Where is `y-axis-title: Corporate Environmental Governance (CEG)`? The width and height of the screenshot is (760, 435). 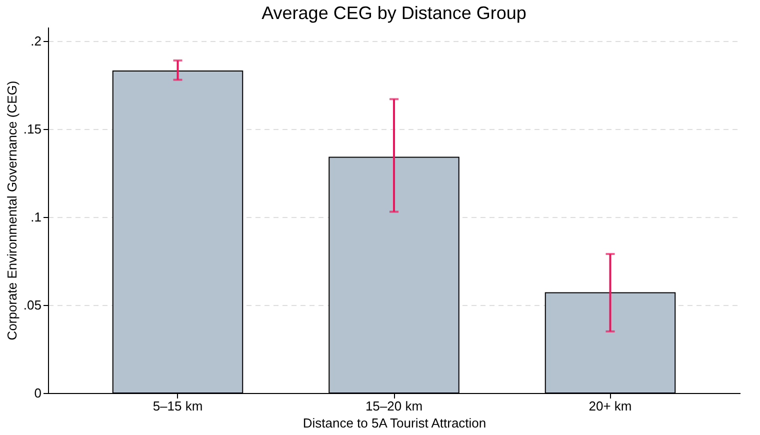
y-axis-title: Corporate Environmental Governance (CEG) is located at coordinates (12, 210).